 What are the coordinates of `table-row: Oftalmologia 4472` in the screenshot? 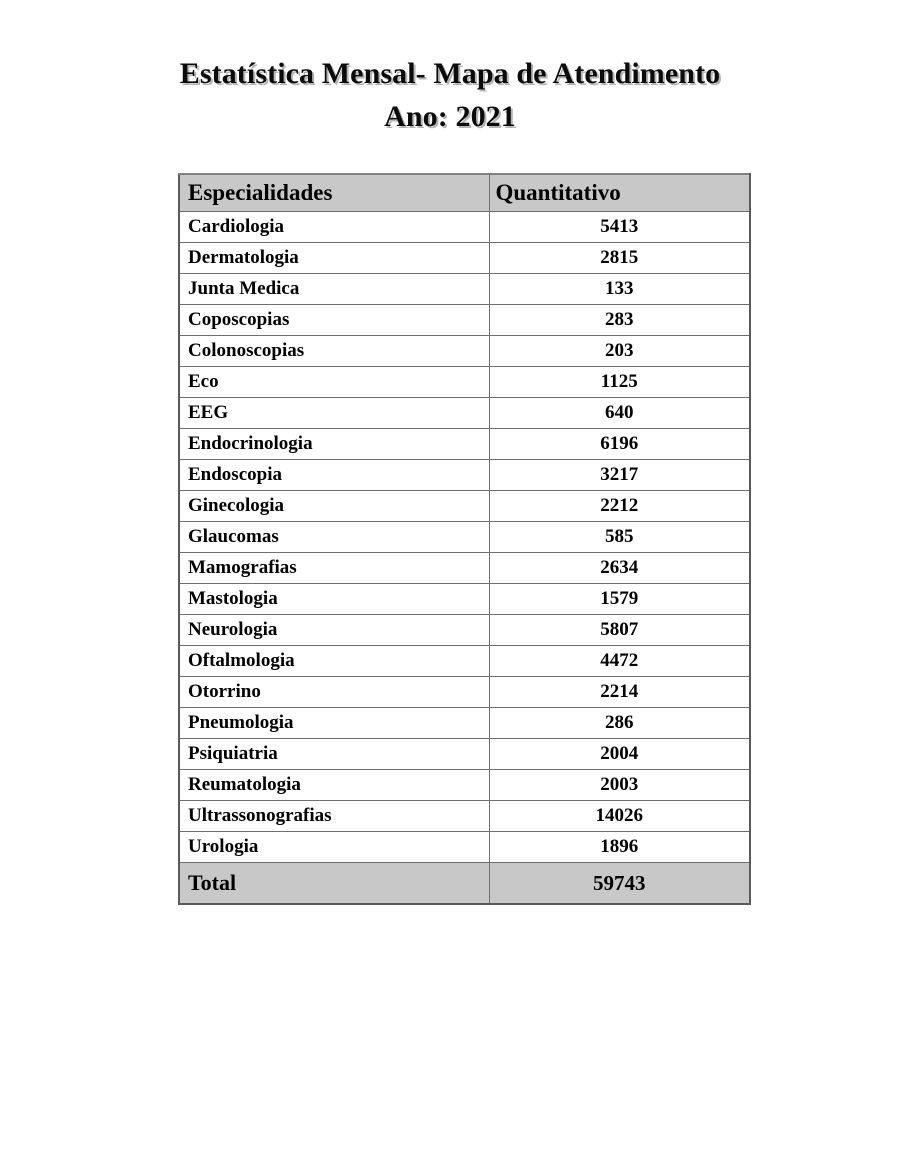 It's located at (464, 661).